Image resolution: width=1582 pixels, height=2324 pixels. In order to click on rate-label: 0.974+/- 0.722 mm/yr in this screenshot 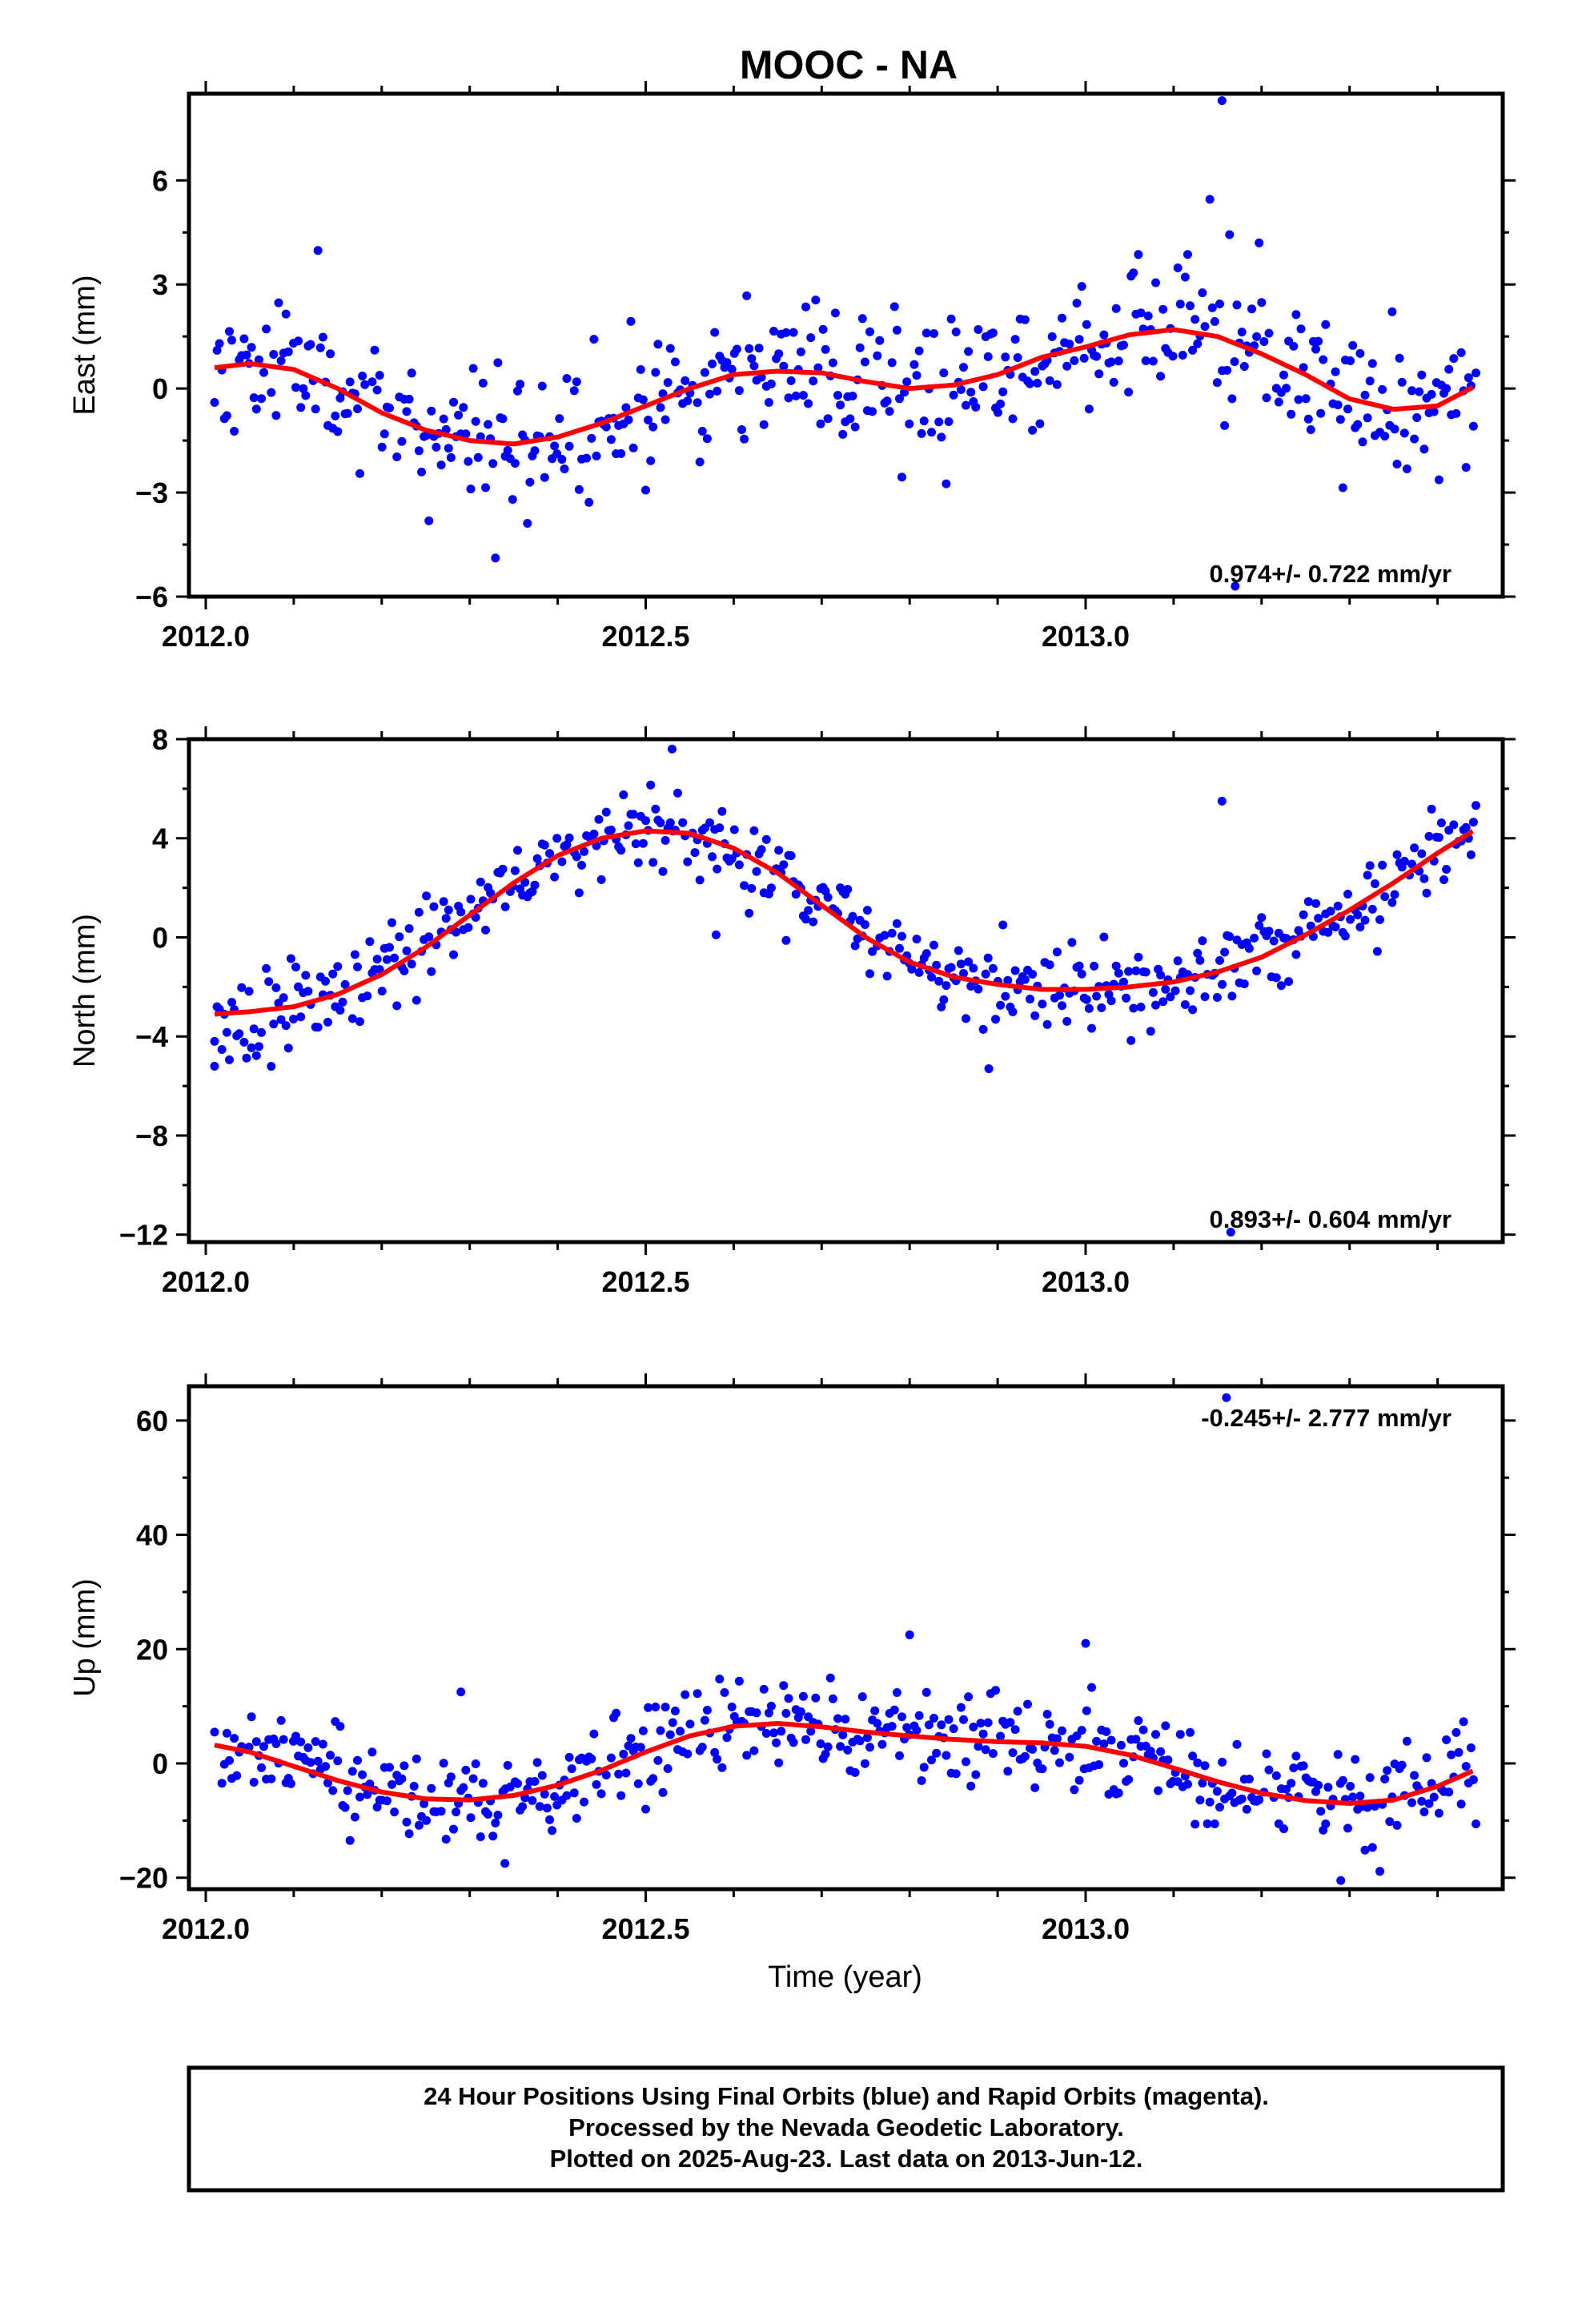, I will do `click(1331, 574)`.